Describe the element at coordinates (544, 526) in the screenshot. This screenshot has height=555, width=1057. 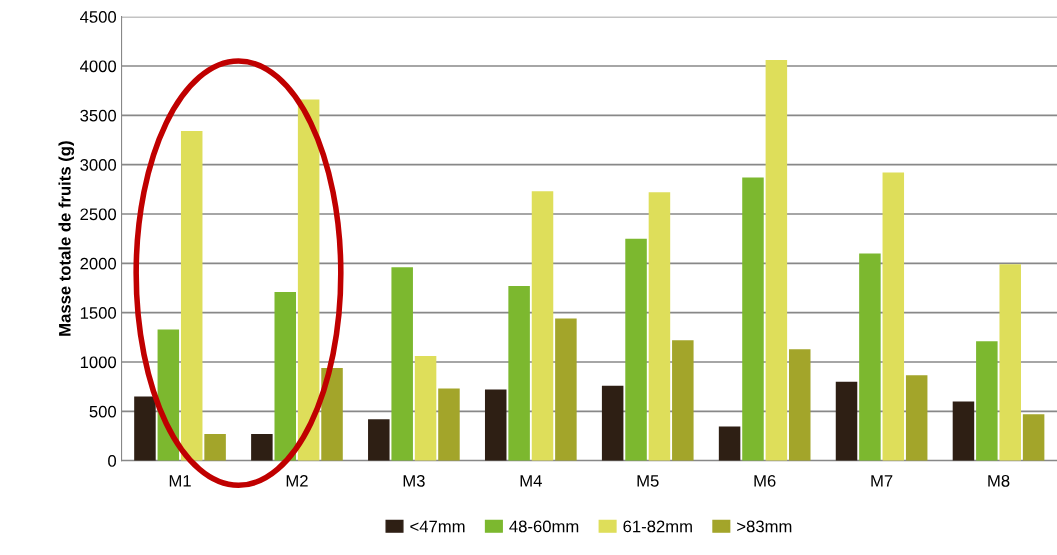
I see `legend-label: 48-60mm` at that location.